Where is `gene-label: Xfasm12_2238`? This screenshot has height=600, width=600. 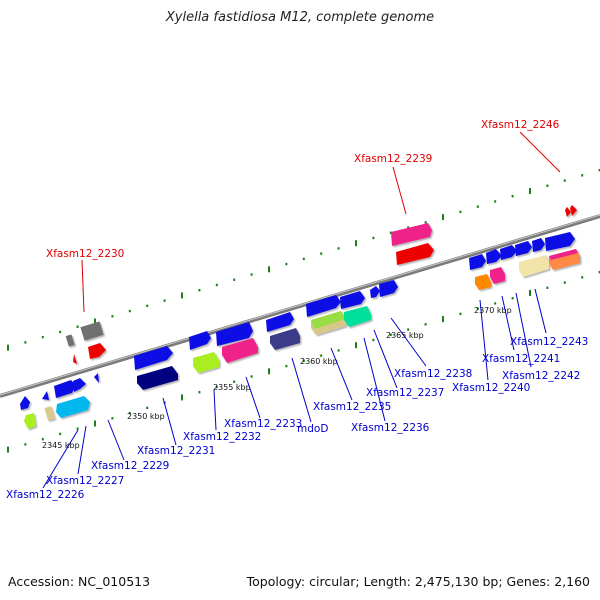
gene-label: Xfasm12_2238 is located at coordinates (433, 374).